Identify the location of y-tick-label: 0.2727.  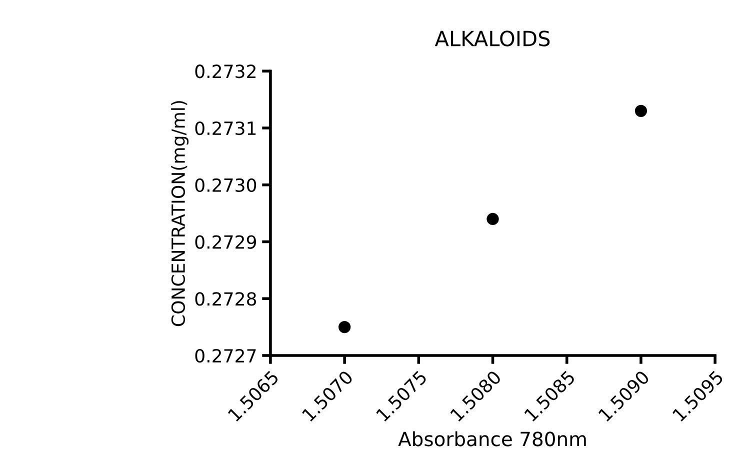
(225, 355).